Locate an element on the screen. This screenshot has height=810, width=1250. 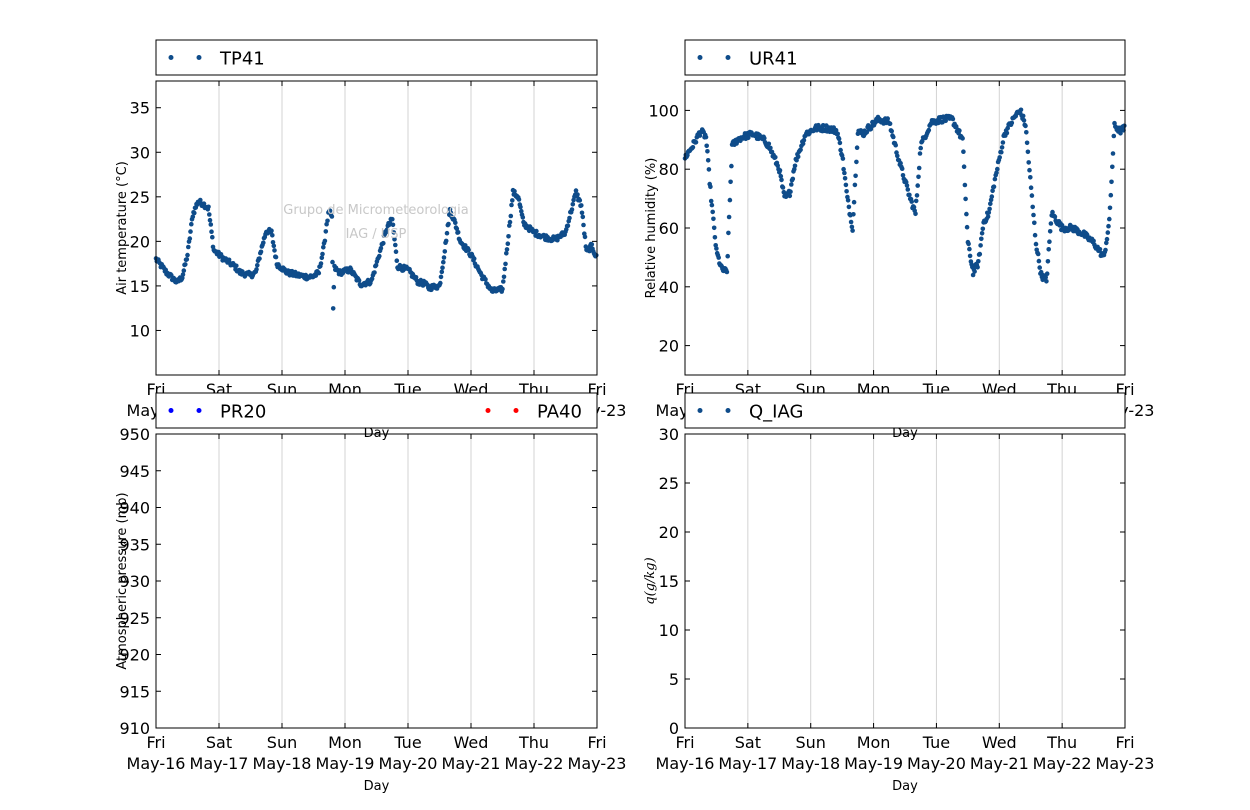
x-tick-label-date: May-21 is located at coordinates (999, 763).